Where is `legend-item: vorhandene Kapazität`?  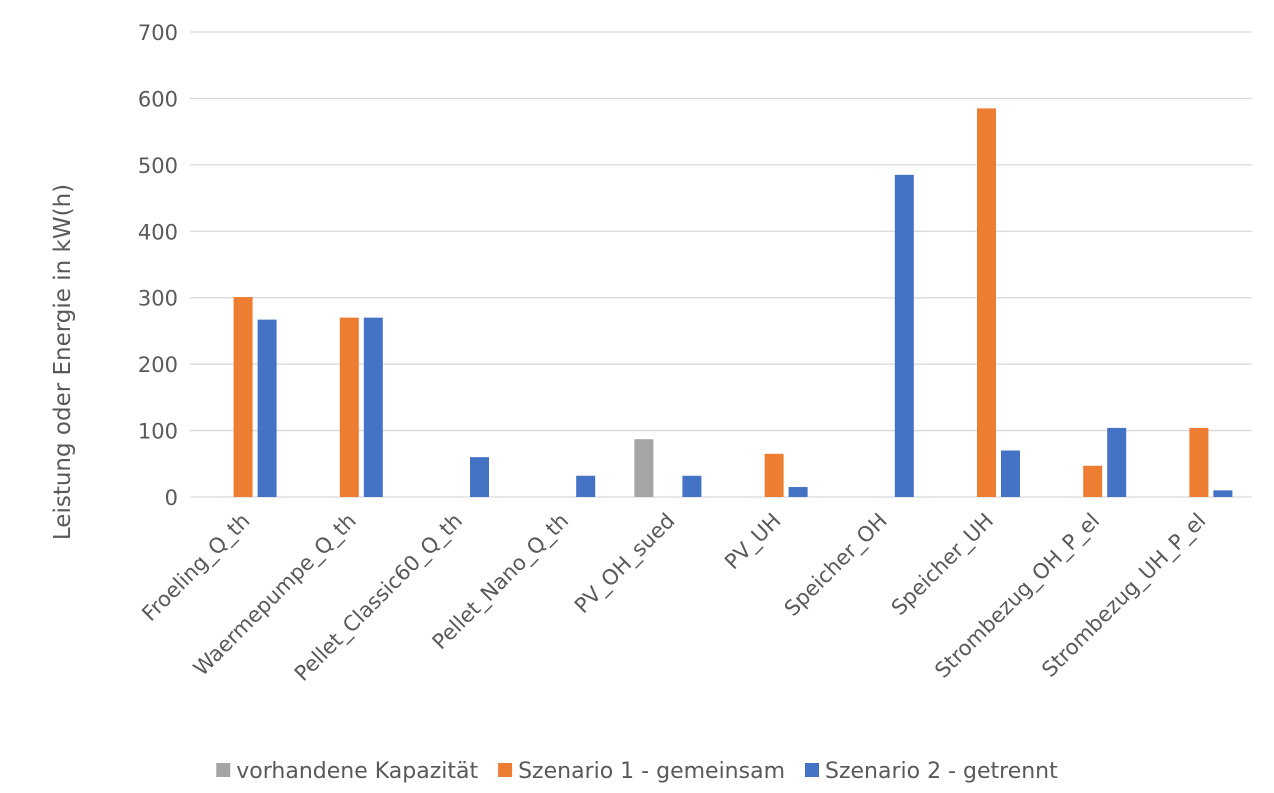
legend-item: vorhandene Kapazität is located at coordinates (347, 771).